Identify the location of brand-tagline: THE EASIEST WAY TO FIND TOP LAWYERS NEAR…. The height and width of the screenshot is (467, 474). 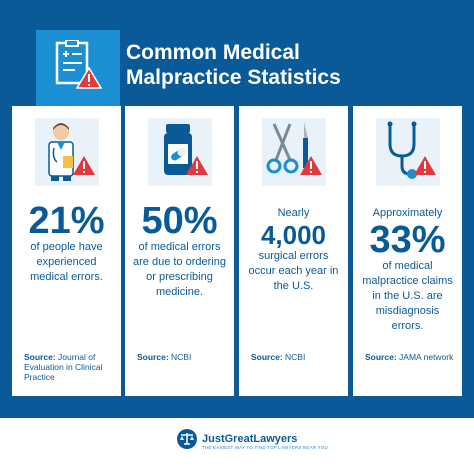
(265, 447).